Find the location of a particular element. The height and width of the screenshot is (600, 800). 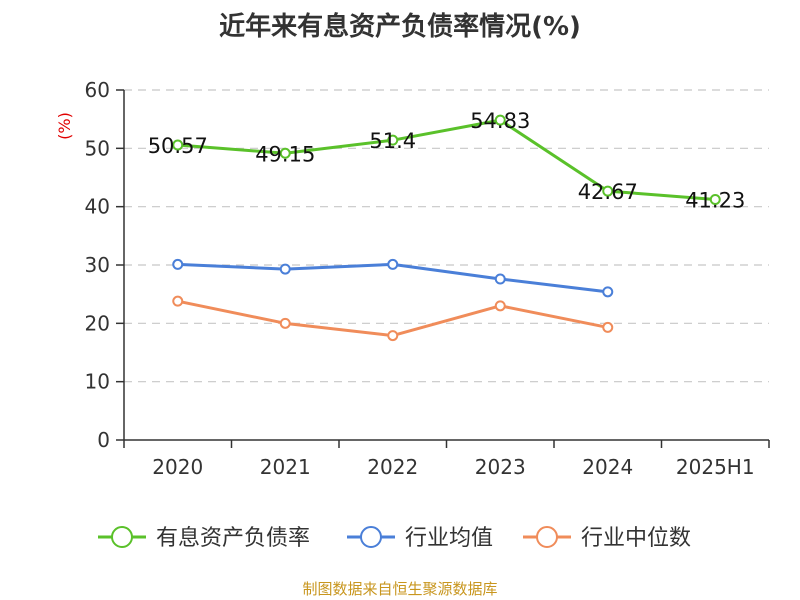

x-tick-label: 2021 is located at coordinates (285, 467).